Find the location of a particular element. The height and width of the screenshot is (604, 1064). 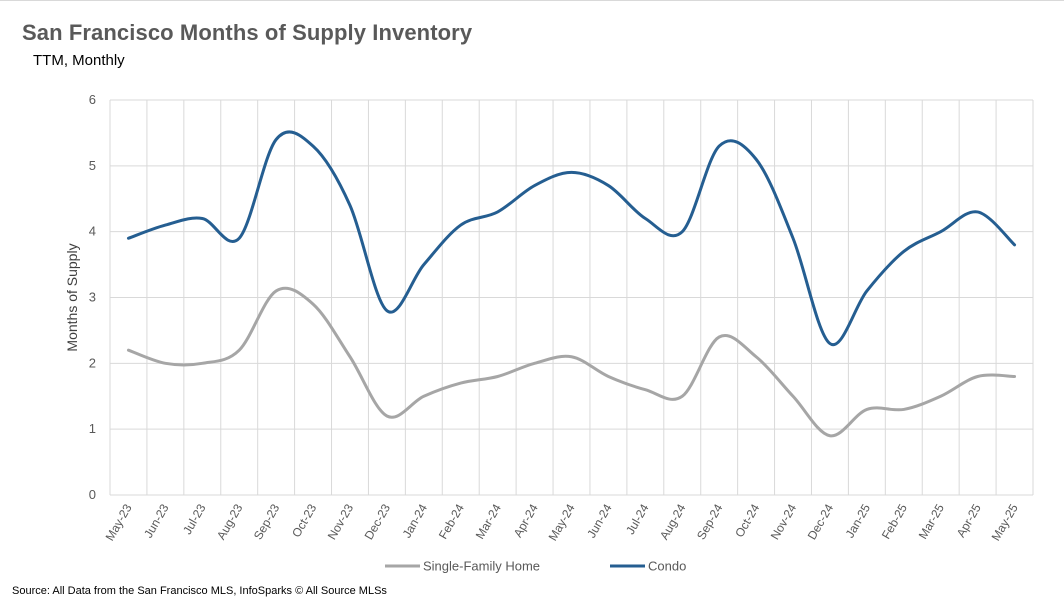

legend: Single-Family Home Condo is located at coordinates (535, 566).